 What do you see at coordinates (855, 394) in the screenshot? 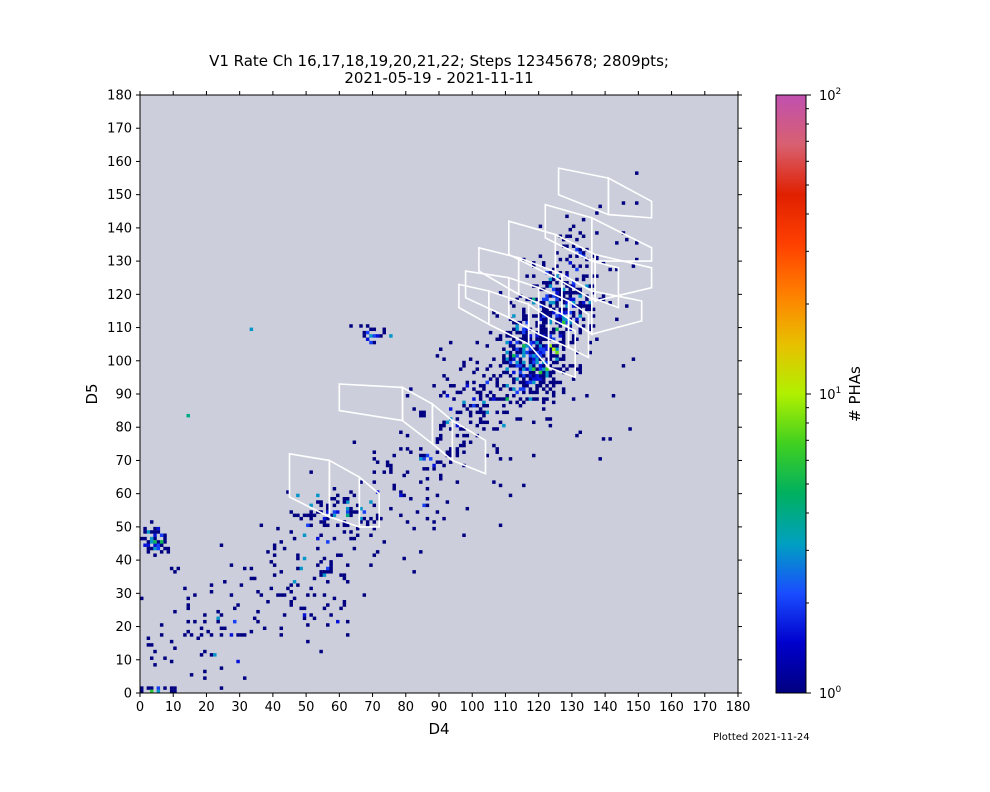
I see `colorbar-label: # PHAs` at bounding box center [855, 394].